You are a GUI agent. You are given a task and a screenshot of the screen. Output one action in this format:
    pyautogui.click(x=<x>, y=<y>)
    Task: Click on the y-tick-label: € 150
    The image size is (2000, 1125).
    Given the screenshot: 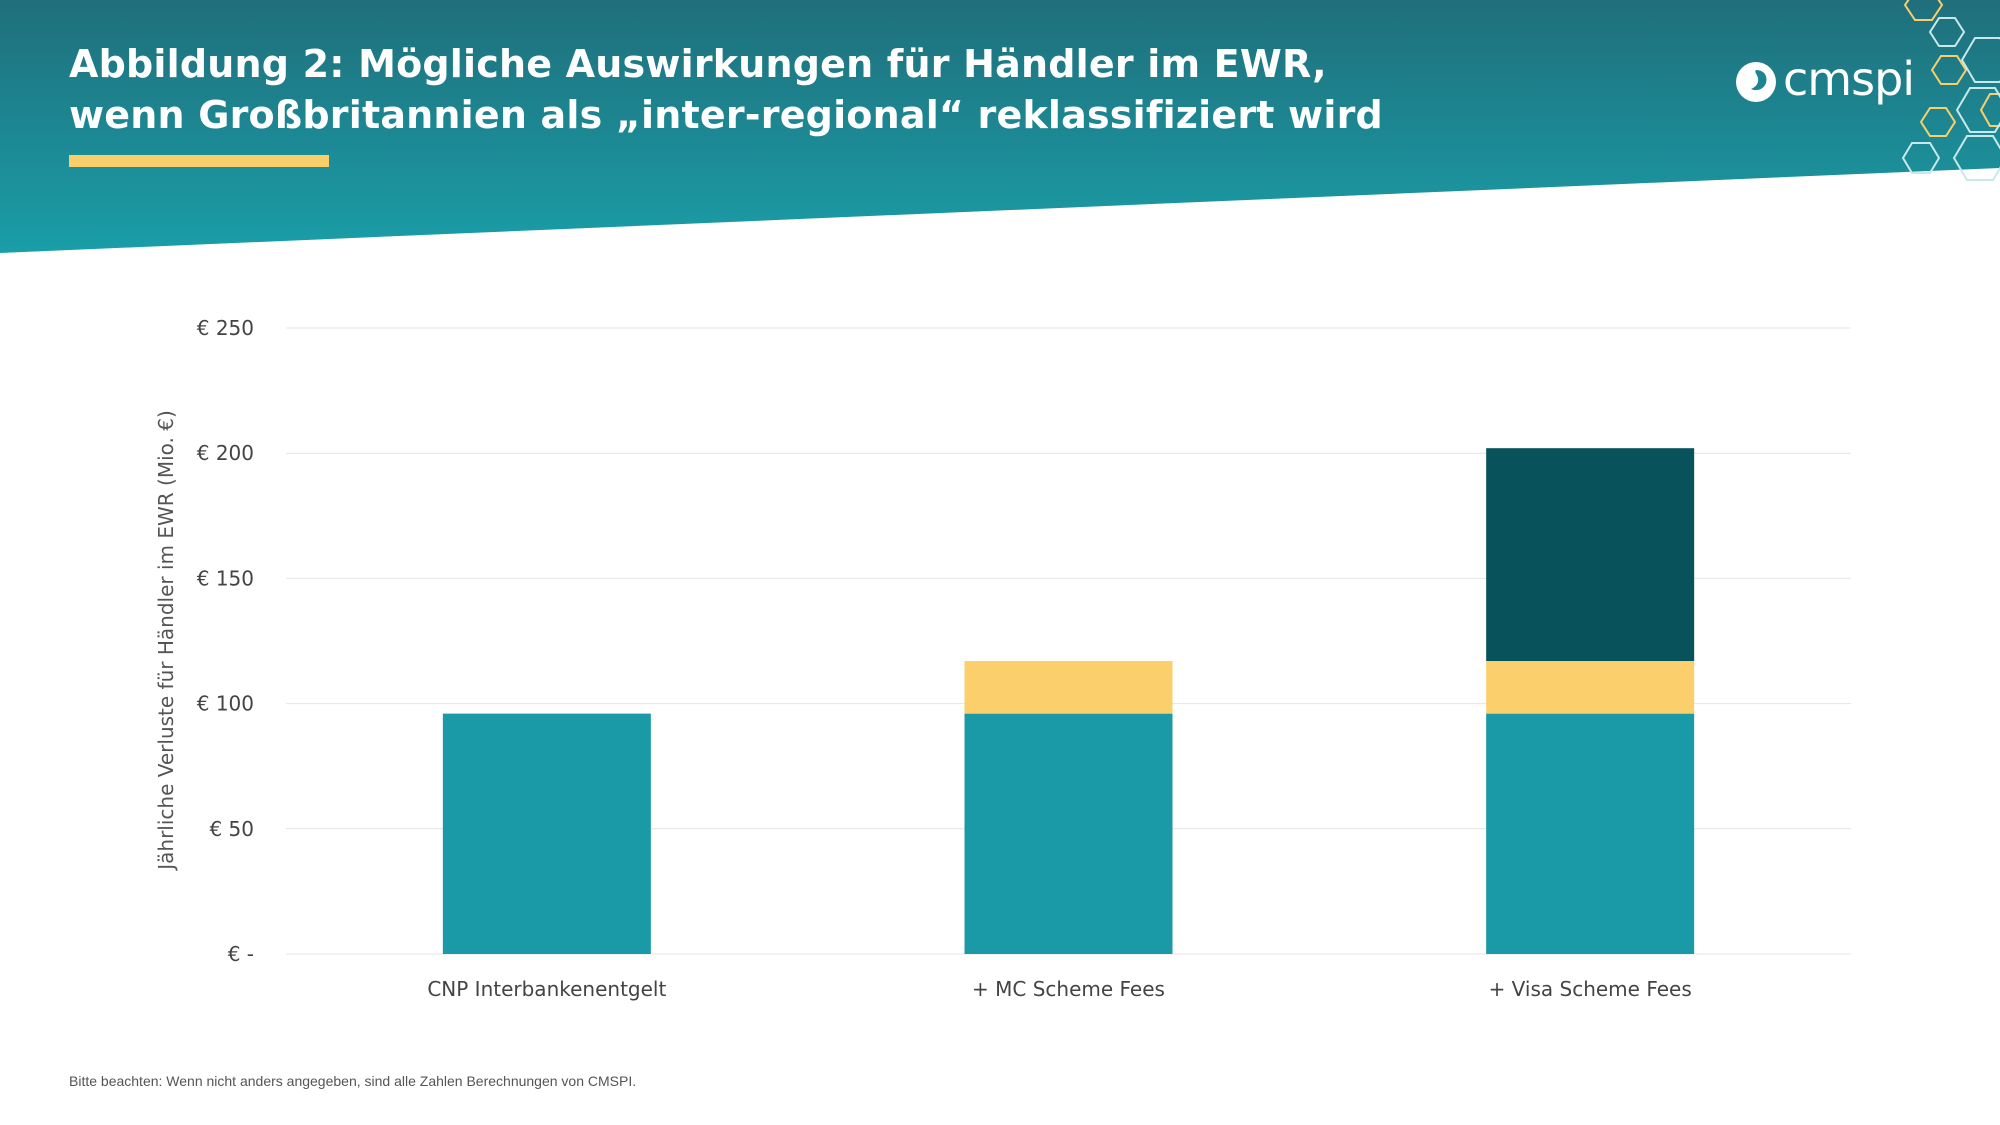 What is the action you would take?
    pyautogui.click(x=225, y=578)
    